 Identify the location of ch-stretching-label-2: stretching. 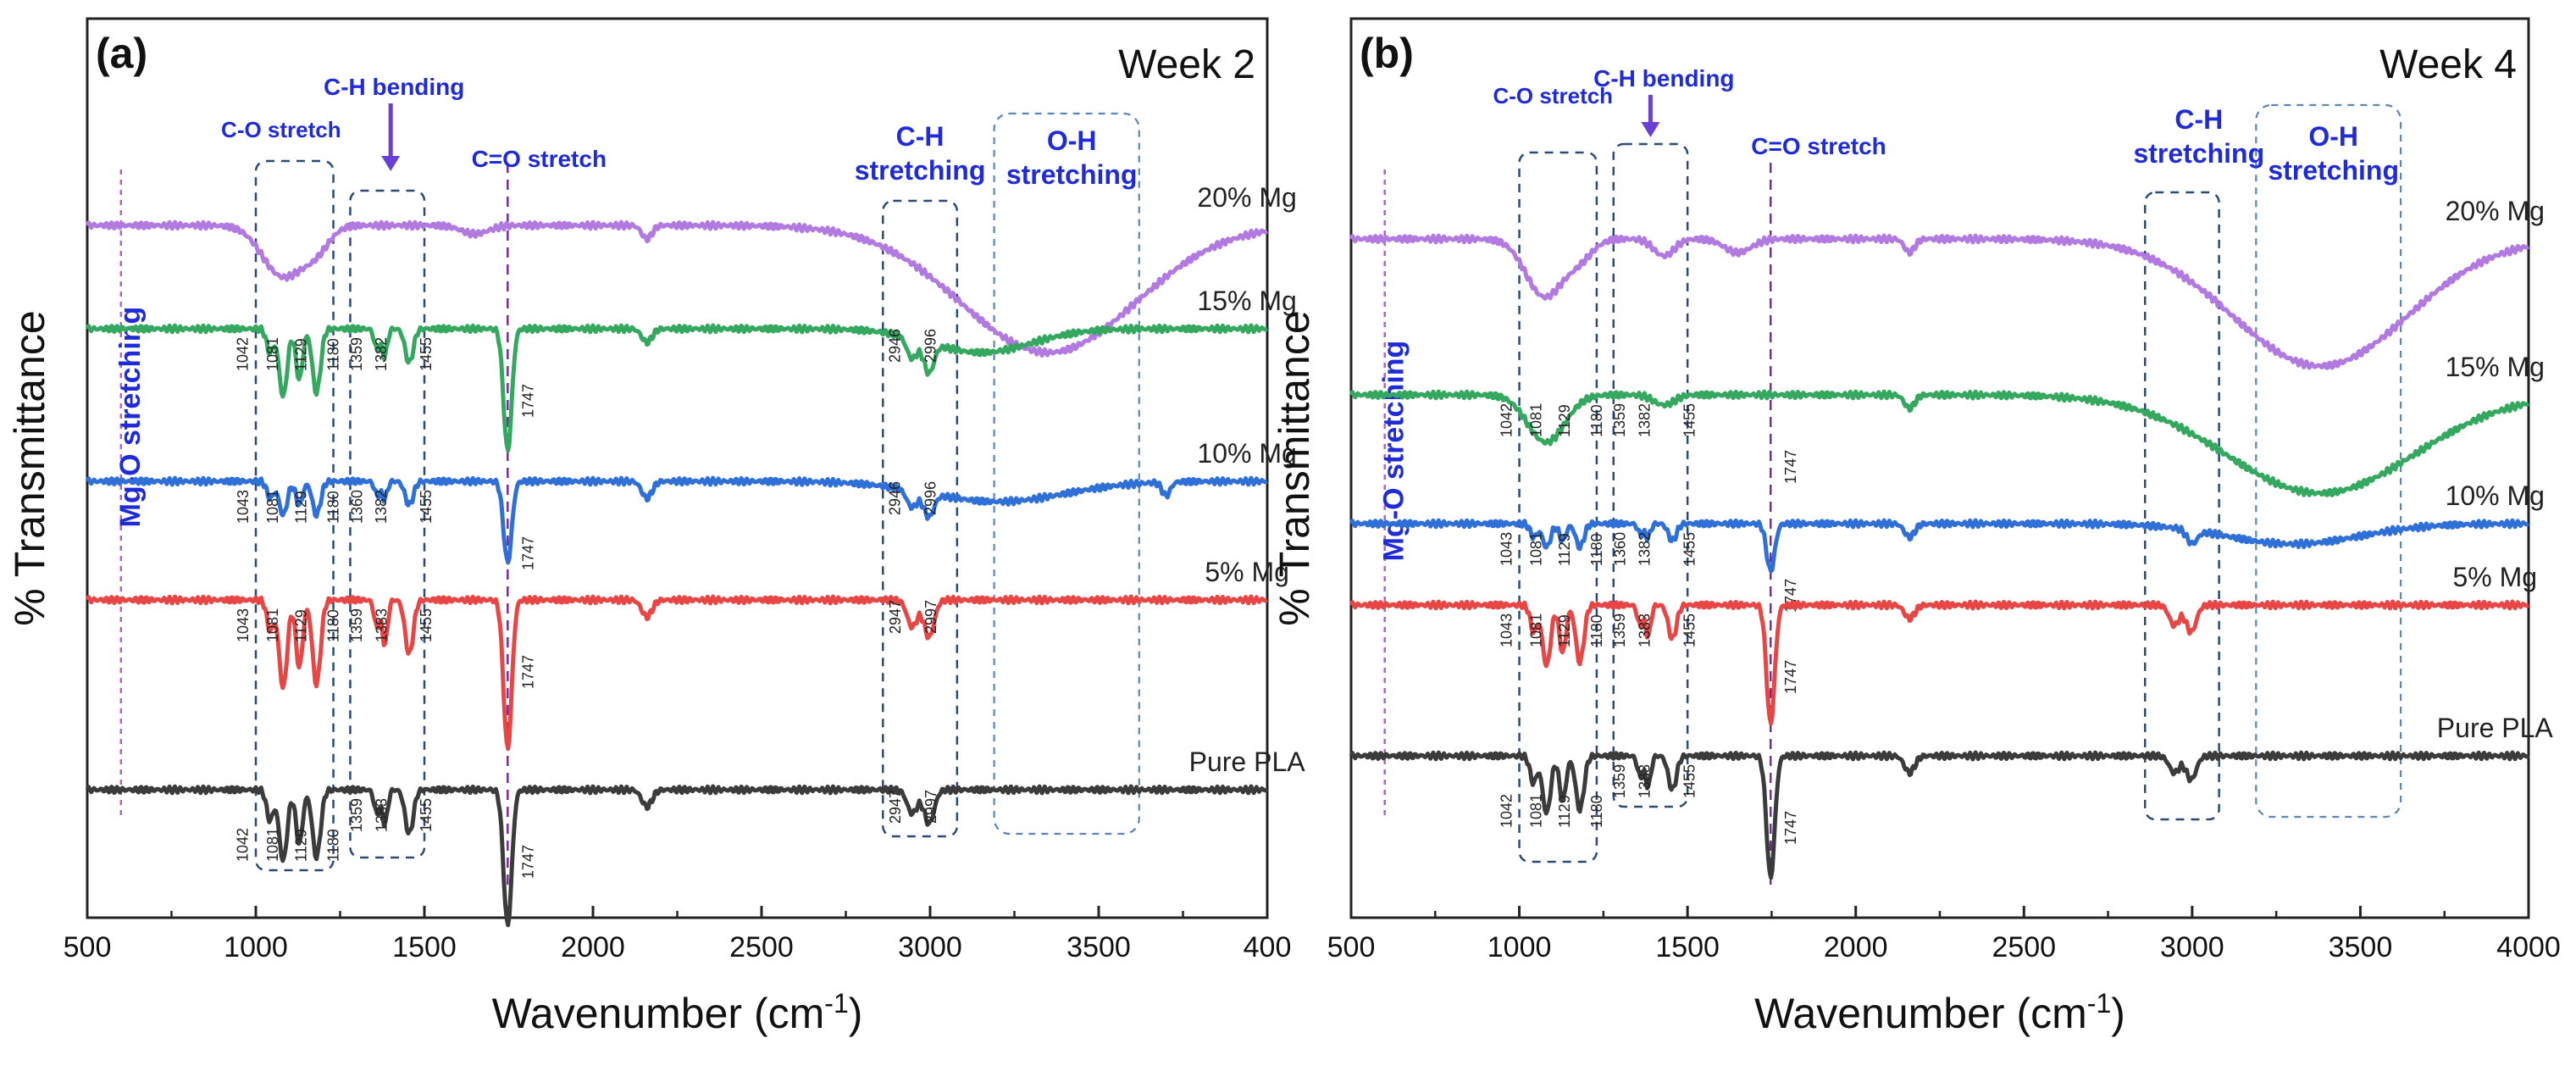
(2198, 154).